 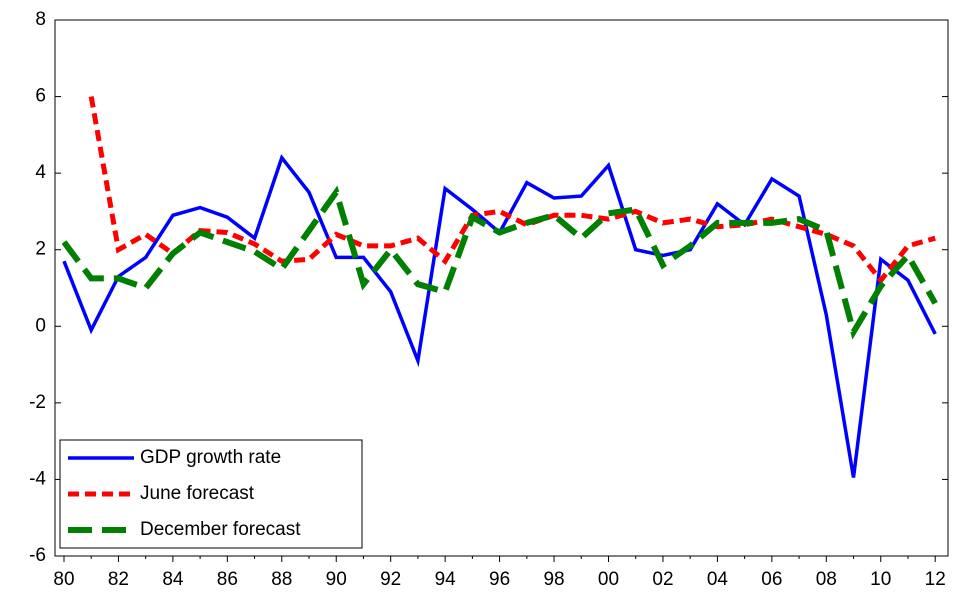 What do you see at coordinates (227, 579) in the screenshot?
I see `x-tick-label: 86` at bounding box center [227, 579].